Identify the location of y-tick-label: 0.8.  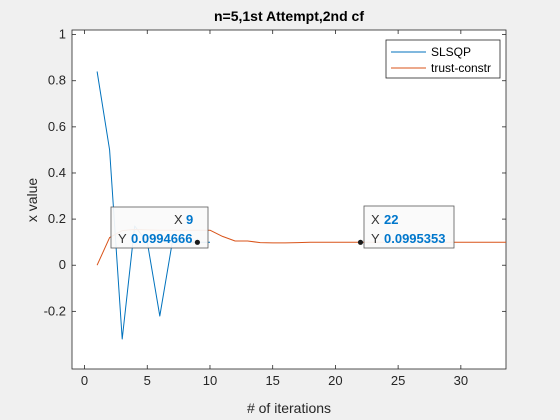
(57, 80).